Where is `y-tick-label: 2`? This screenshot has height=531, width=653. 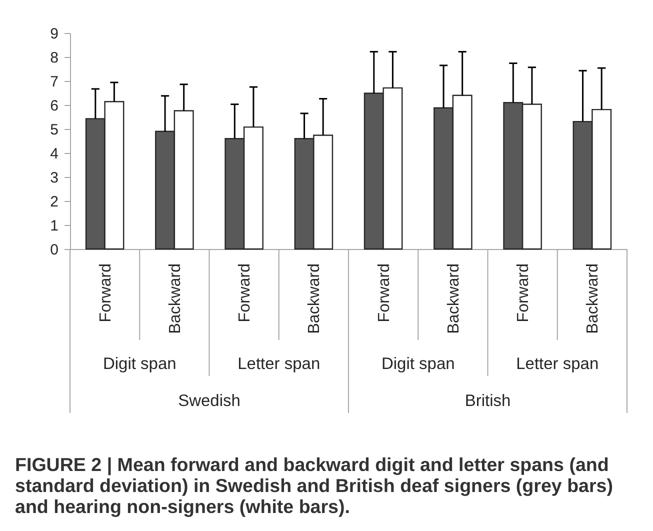
y-tick-label: 2 is located at coordinates (54, 202).